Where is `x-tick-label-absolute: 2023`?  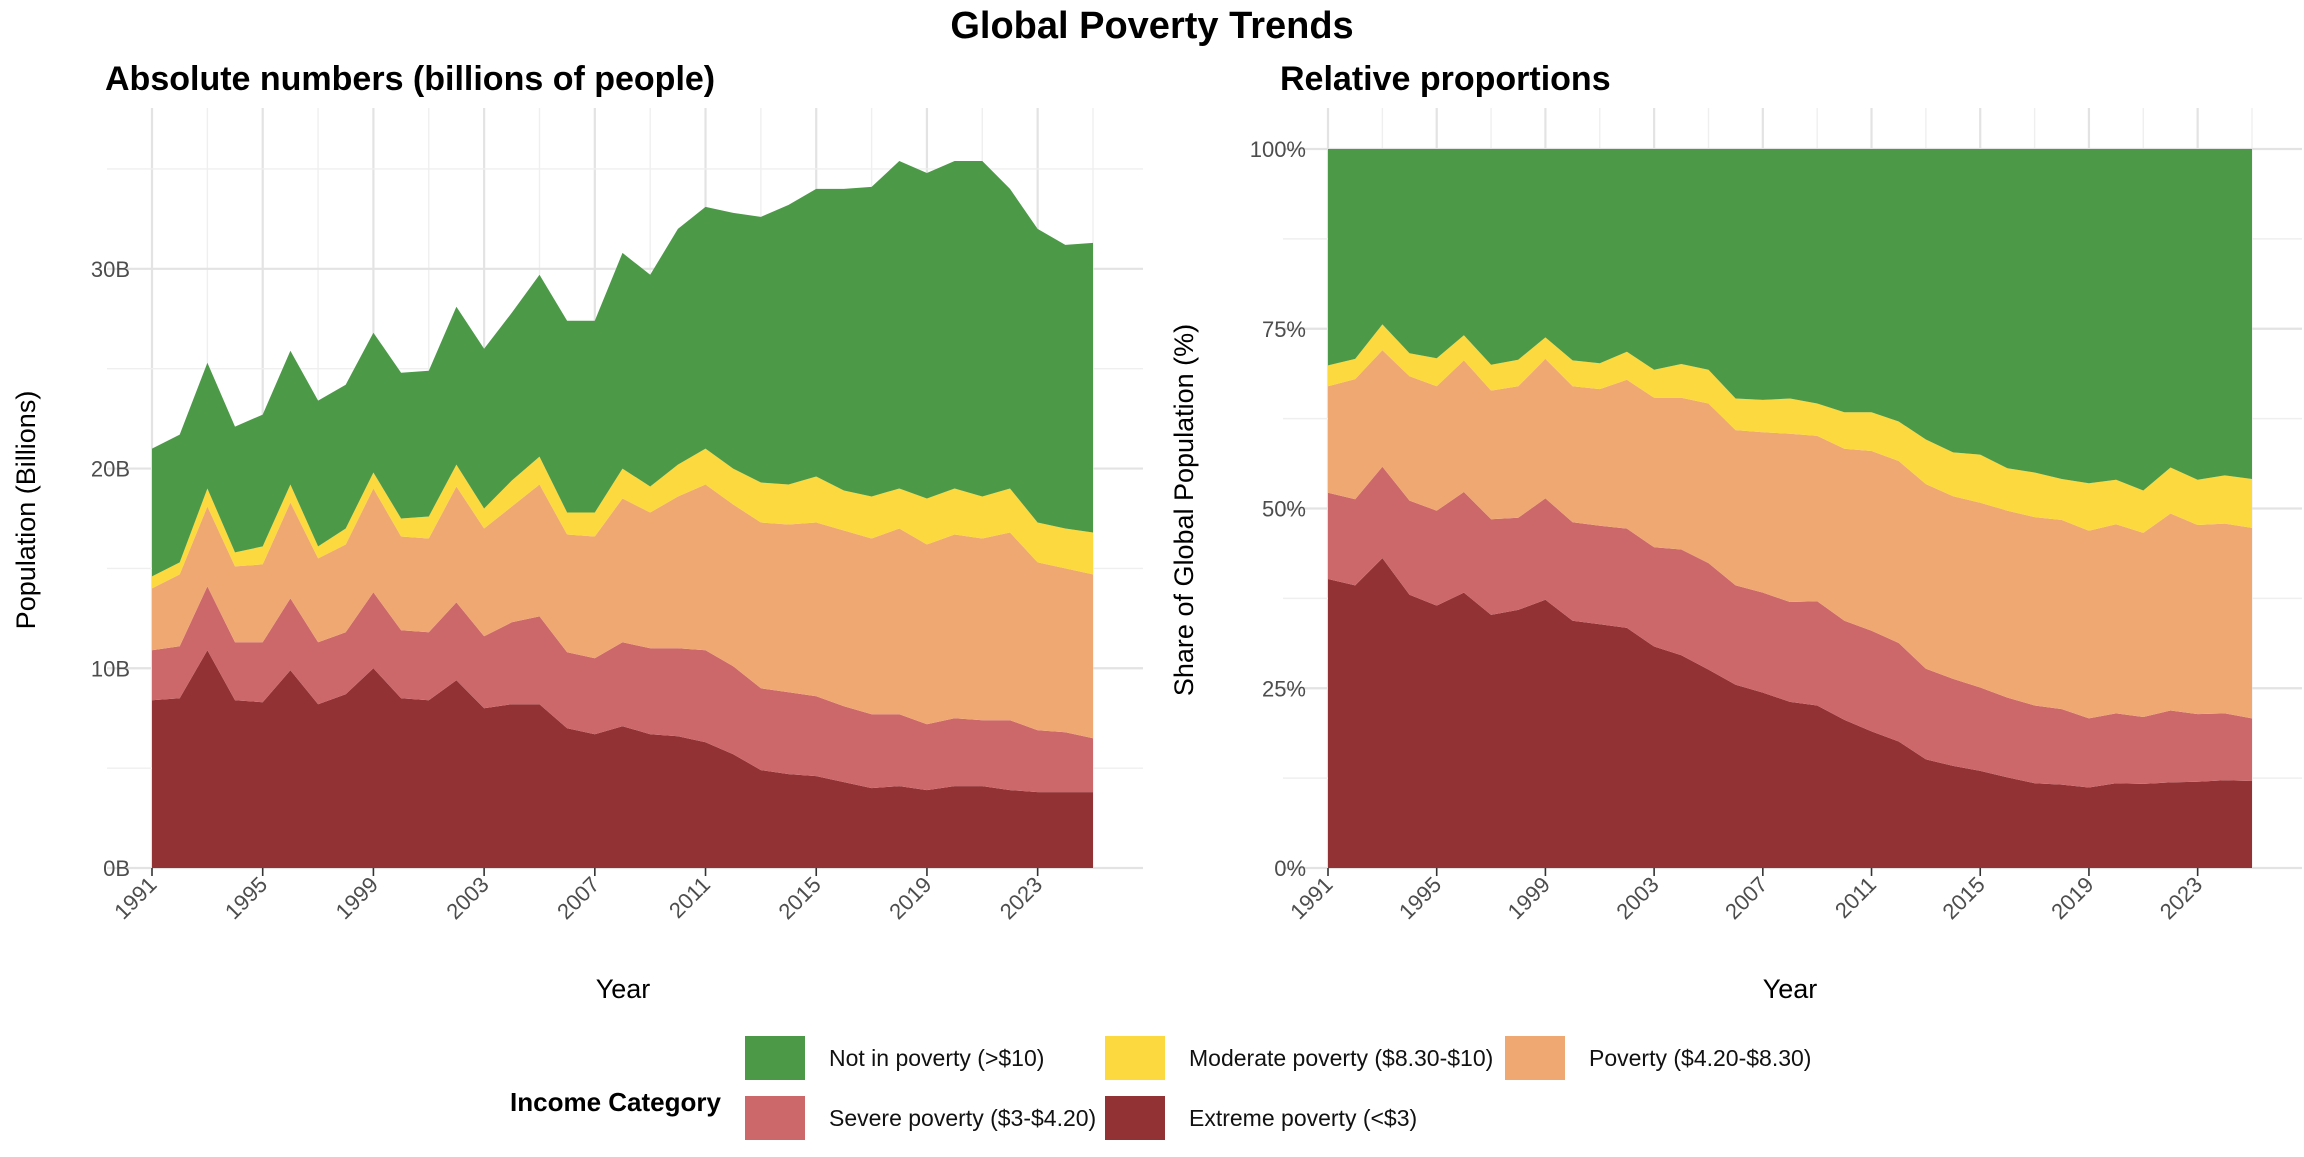
x-tick-label-absolute: 2023 is located at coordinates (1021, 898).